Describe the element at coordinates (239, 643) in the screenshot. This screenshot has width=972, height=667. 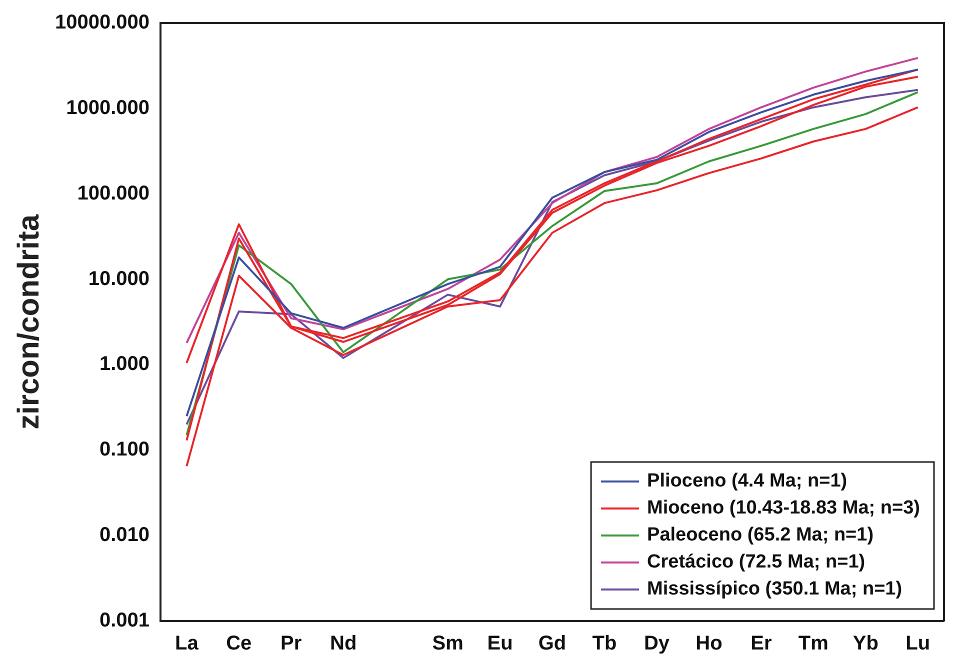
I see `x-tick-label: Ce` at that location.